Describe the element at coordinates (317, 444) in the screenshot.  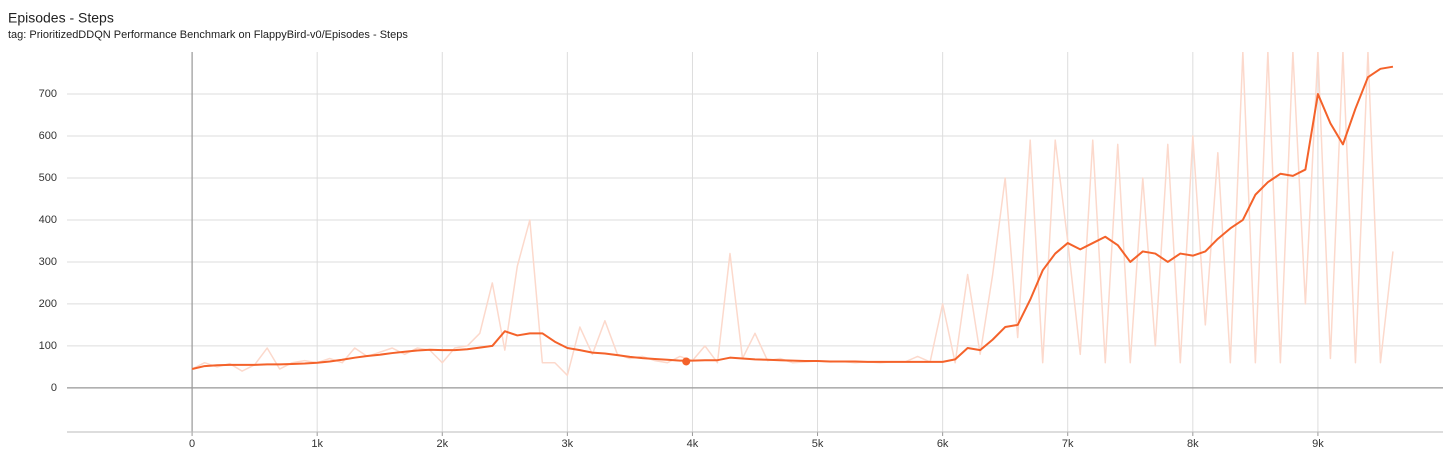
I see `x-tick-label: 1k` at that location.